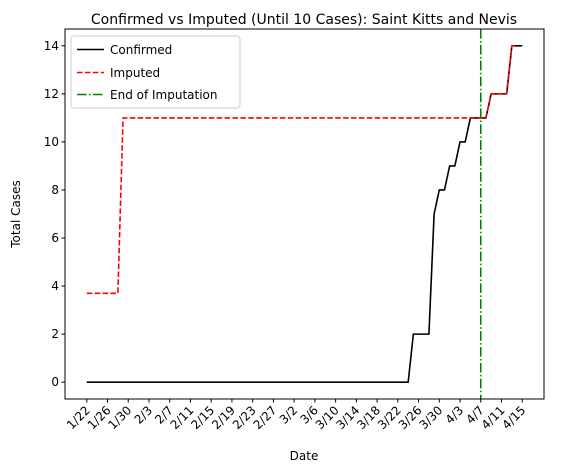 This screenshot has height=473, width=567. Describe the element at coordinates (144, 415) in the screenshot. I see `x-tick-label: 2/3` at that location.